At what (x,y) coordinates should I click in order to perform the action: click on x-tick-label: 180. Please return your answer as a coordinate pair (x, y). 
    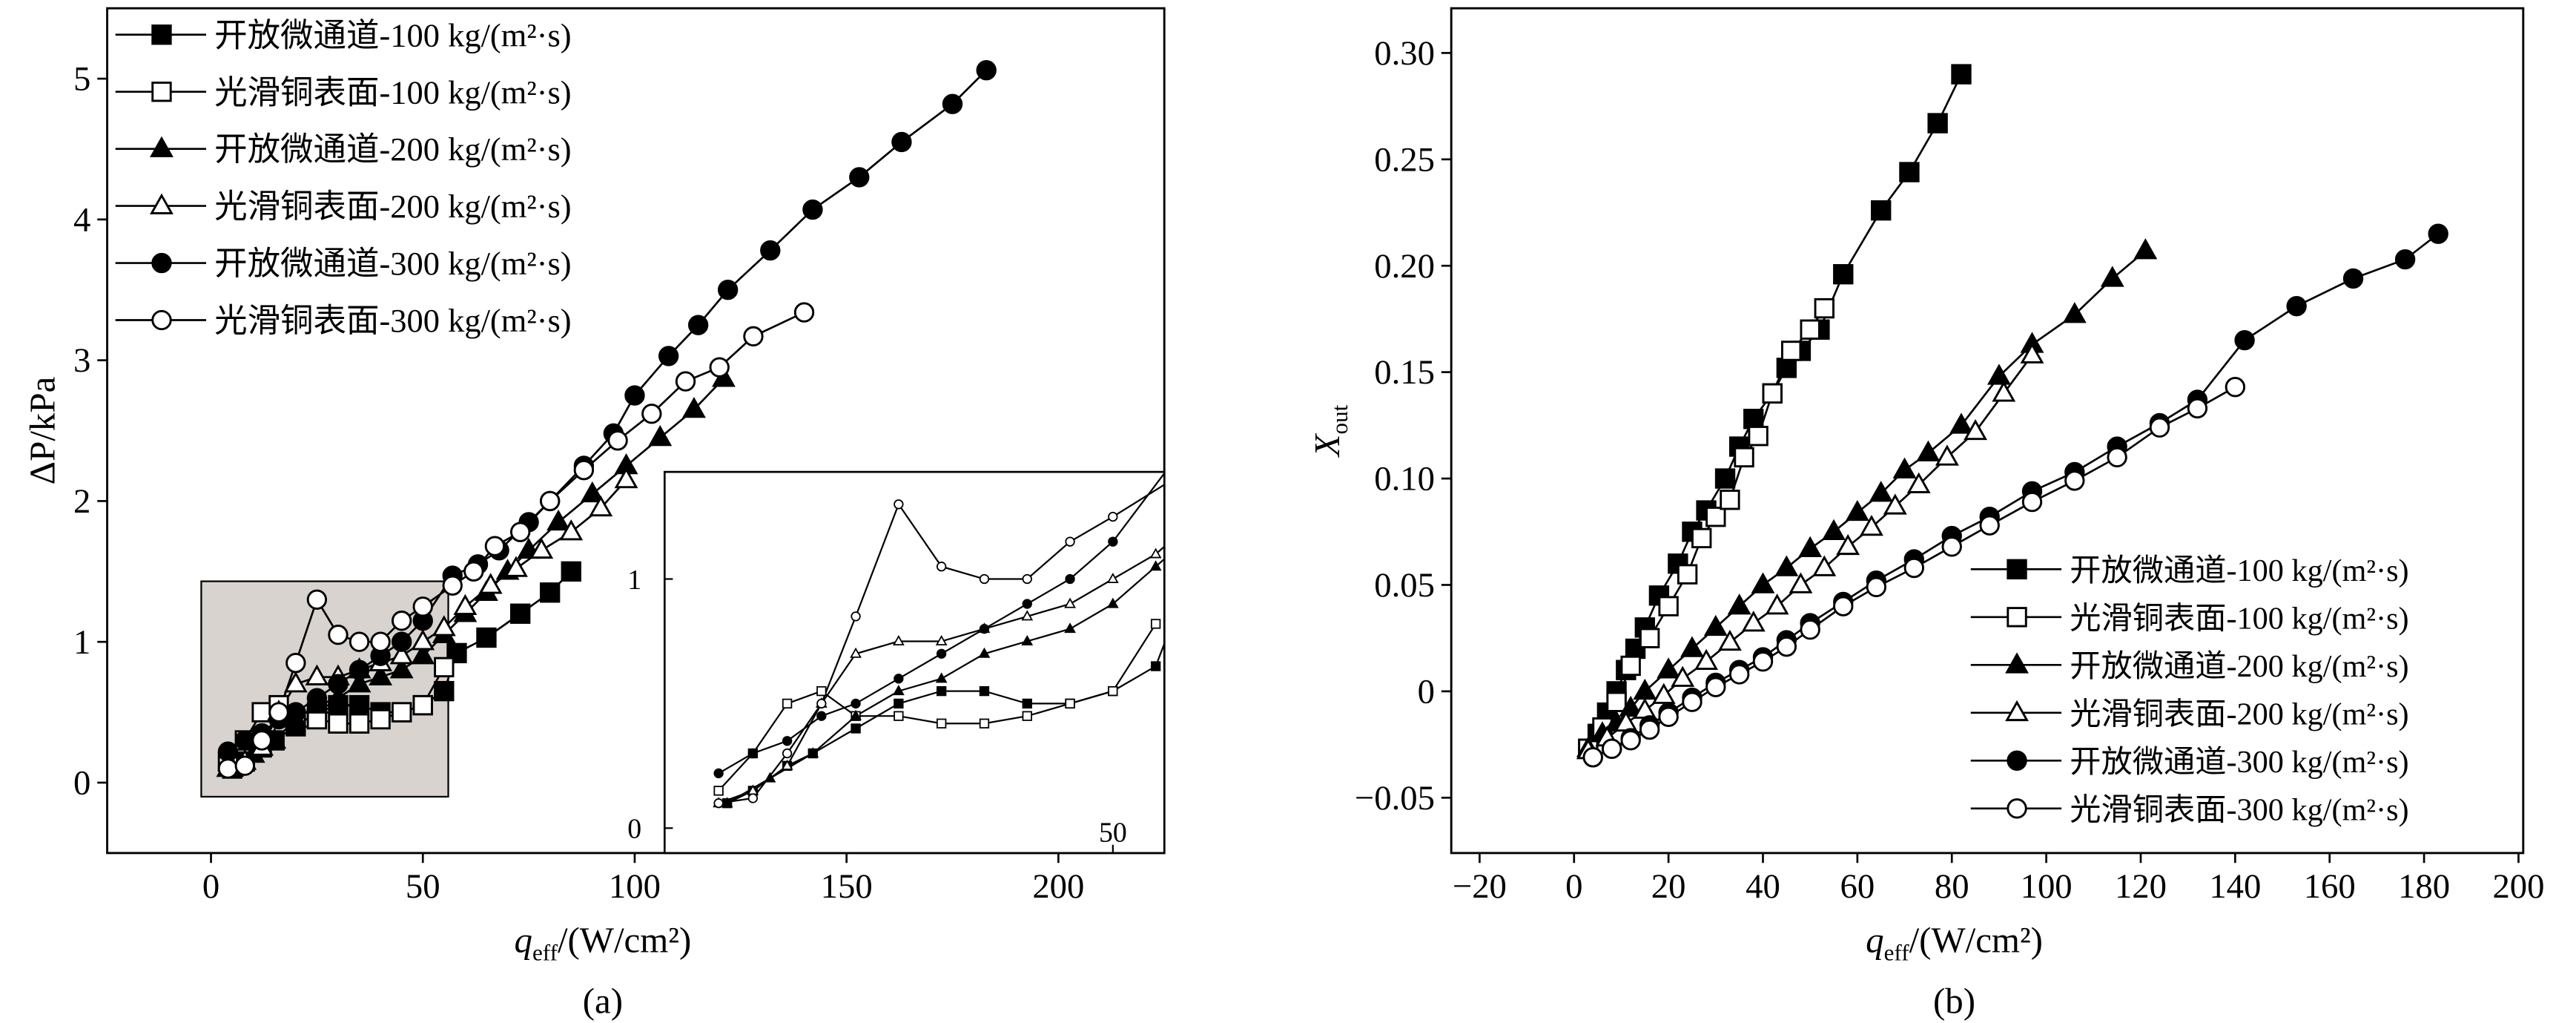
    Looking at the image, I should click on (2424, 886).